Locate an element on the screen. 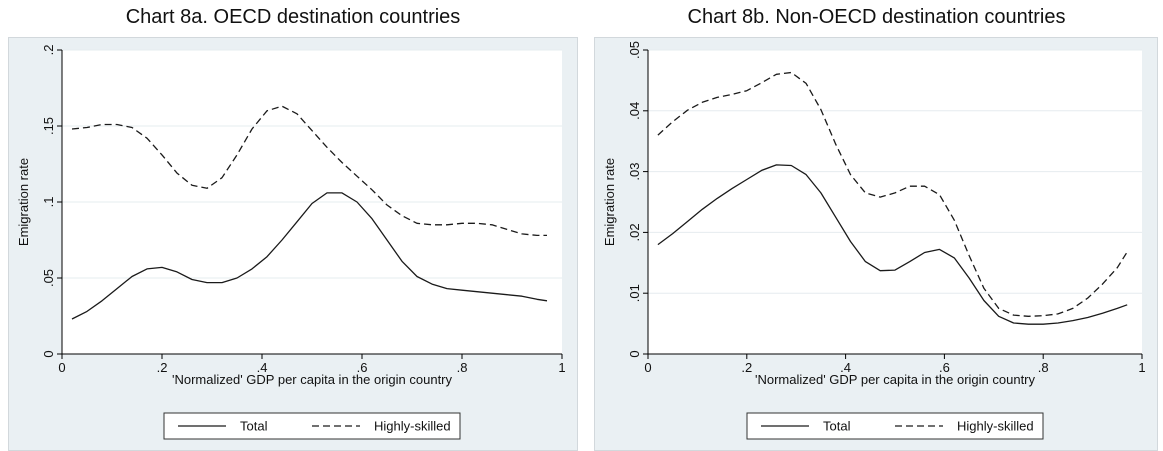 The image size is (1163, 451). y-tick-label: .01 is located at coordinates (634, 293).